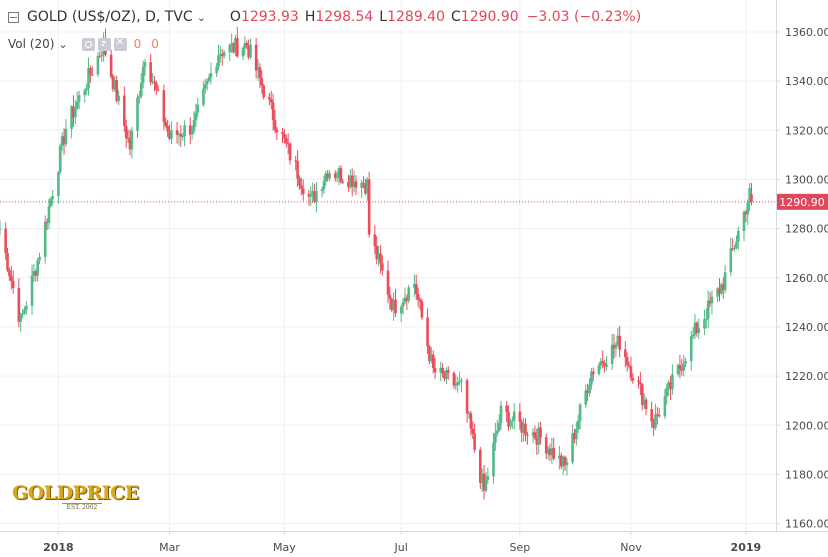 The image size is (828, 557). What do you see at coordinates (169, 547) in the screenshot?
I see `x-tick-label: Mar` at bounding box center [169, 547].